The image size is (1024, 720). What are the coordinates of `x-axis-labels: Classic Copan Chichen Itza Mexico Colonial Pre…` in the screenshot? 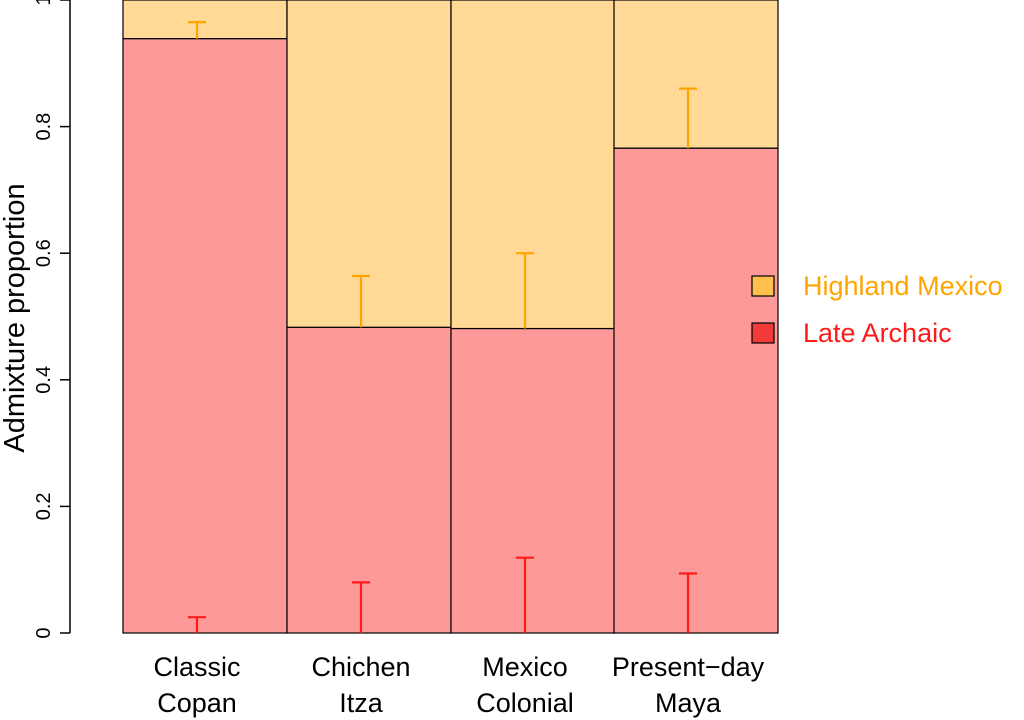 It's located at (458, 685).